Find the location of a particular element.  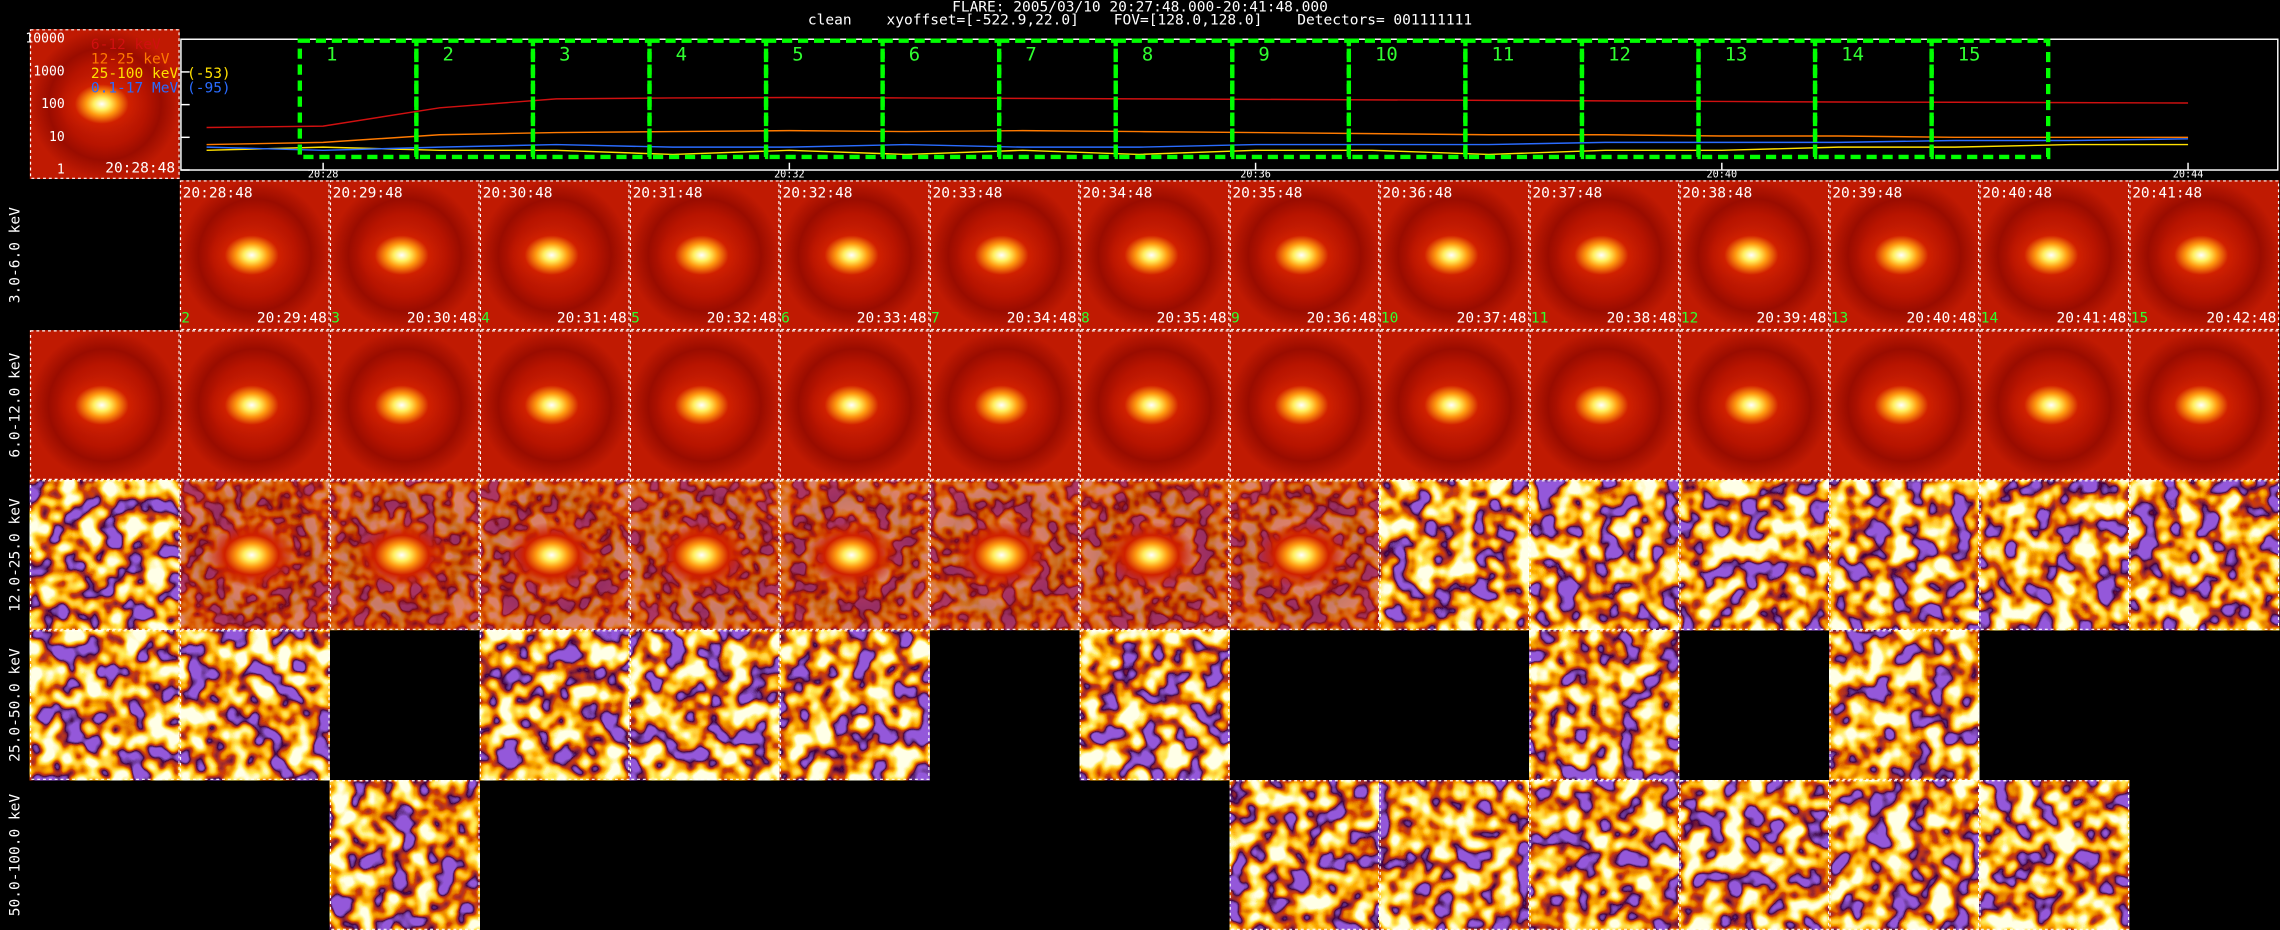

cell-index: 9 is located at coordinates (1235, 319).